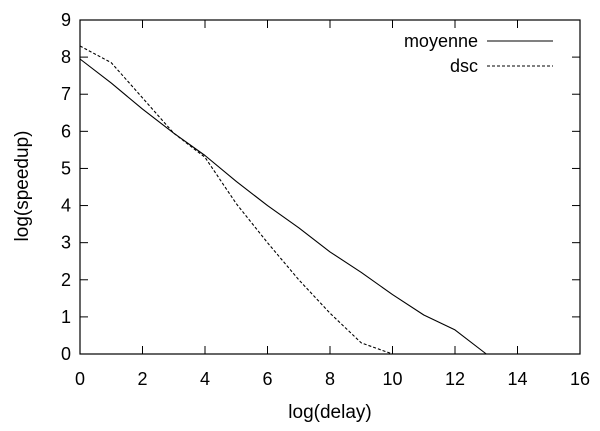 This screenshot has height=431, width=600. I want to click on x-tick-label: 16, so click(580, 379).